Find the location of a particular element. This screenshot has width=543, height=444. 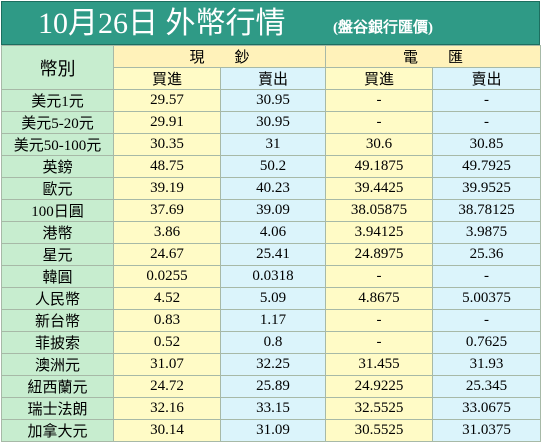

tt-sell-value: 31.93 is located at coordinates (487, 364).